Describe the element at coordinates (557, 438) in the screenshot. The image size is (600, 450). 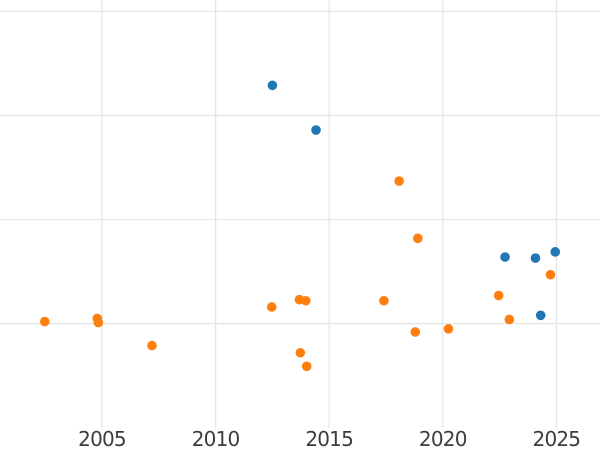
I see `x-axis-tick-label: 2025` at that location.